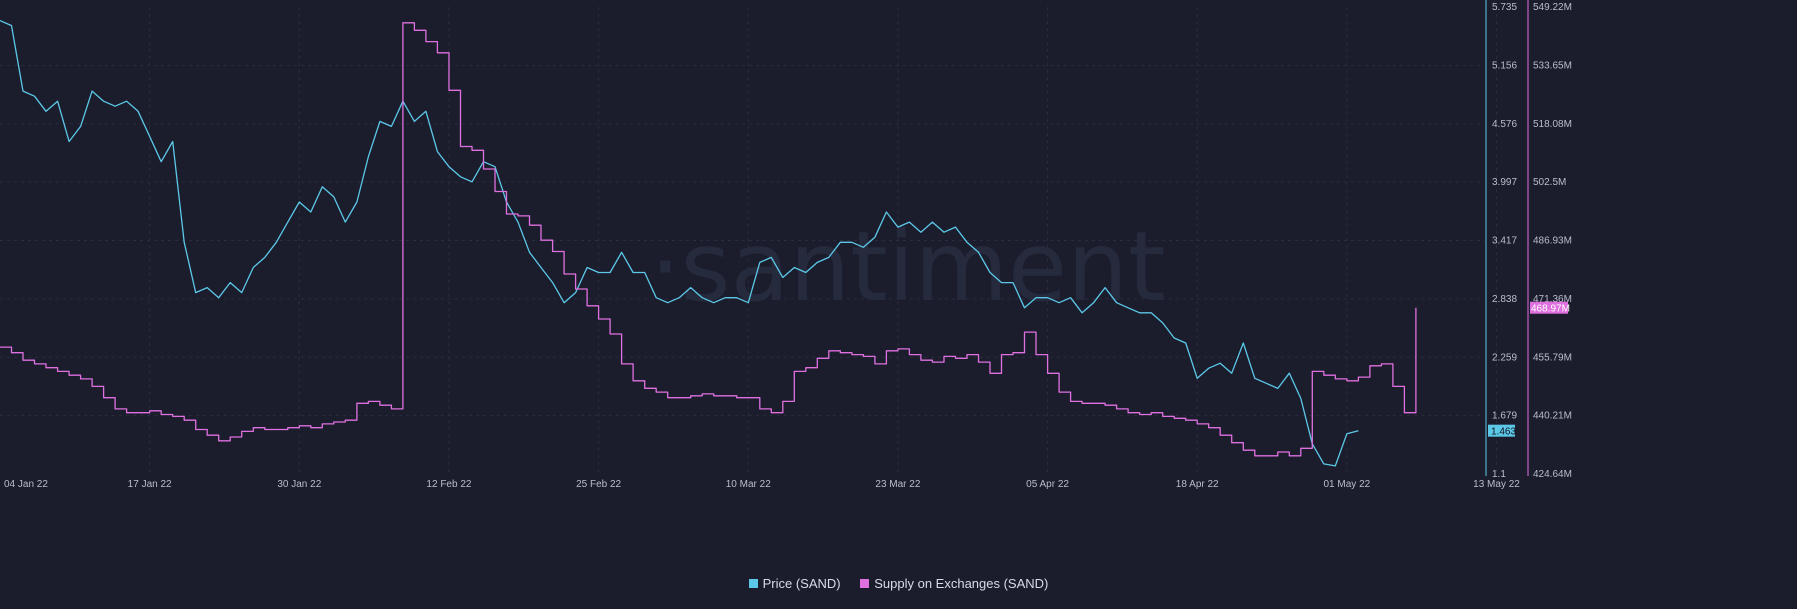 The height and width of the screenshot is (609, 1797). Describe the element at coordinates (26, 484) in the screenshot. I see `x-tick-label: 04 Jan 22` at that location.